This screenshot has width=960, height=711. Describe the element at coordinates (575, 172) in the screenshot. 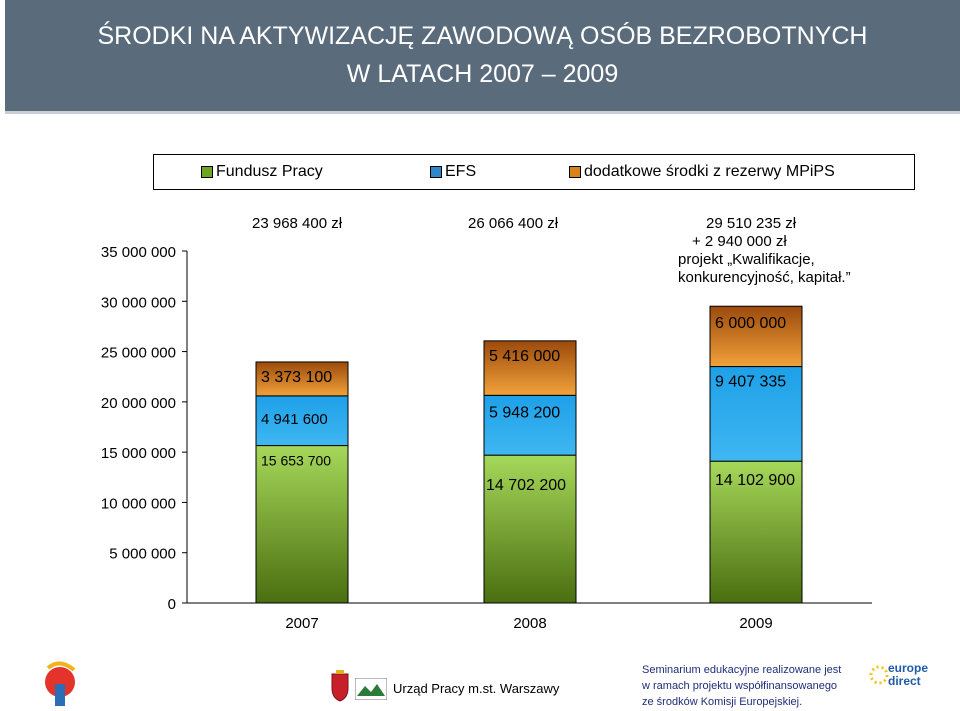

I see `legend-swatch-rezerwa` at that location.